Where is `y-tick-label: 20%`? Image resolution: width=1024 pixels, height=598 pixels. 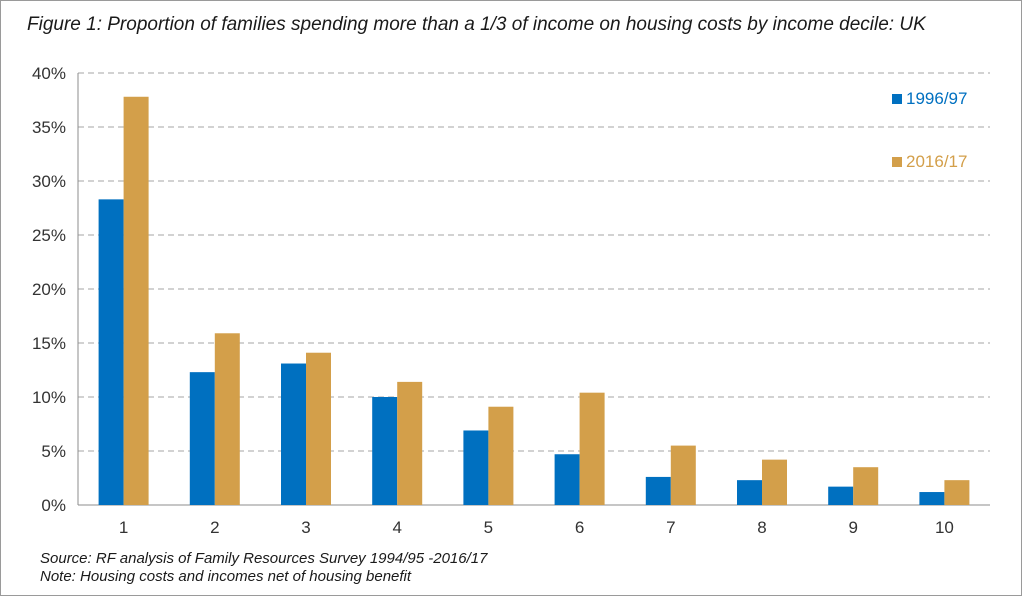
y-tick-label: 20% is located at coordinates (49, 289).